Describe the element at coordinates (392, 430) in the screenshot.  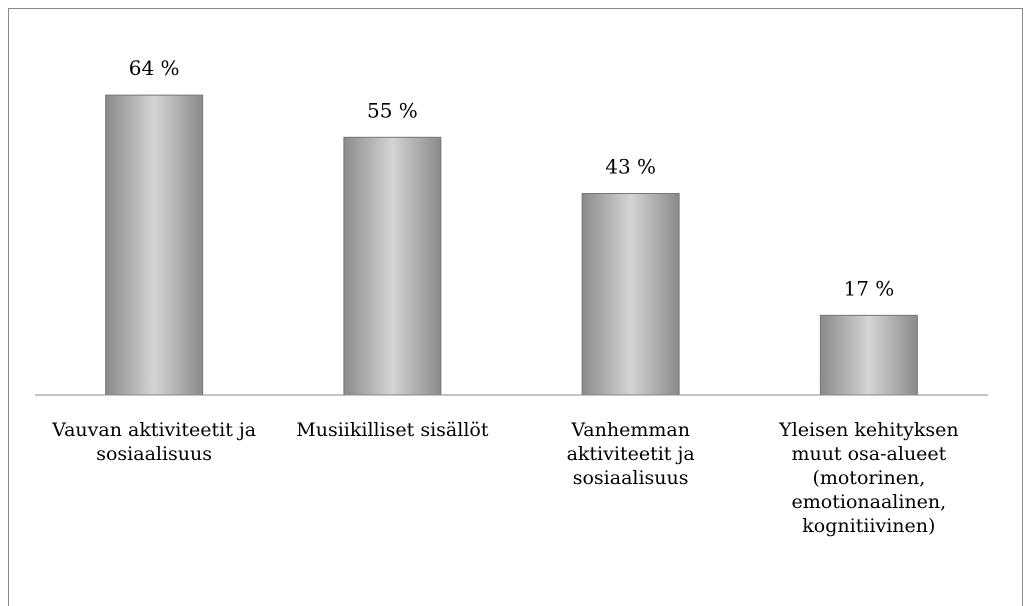
I see `x-tick-label: Musiikilliset sisällöt` at that location.